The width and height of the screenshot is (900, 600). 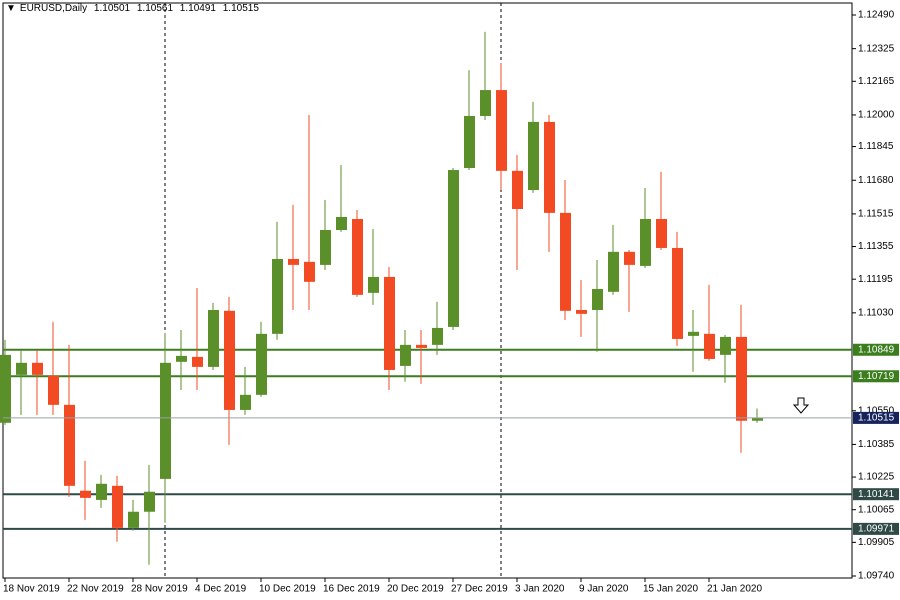 What do you see at coordinates (197, 8) in the screenshot?
I see `header-low: 1.10491` at bounding box center [197, 8].